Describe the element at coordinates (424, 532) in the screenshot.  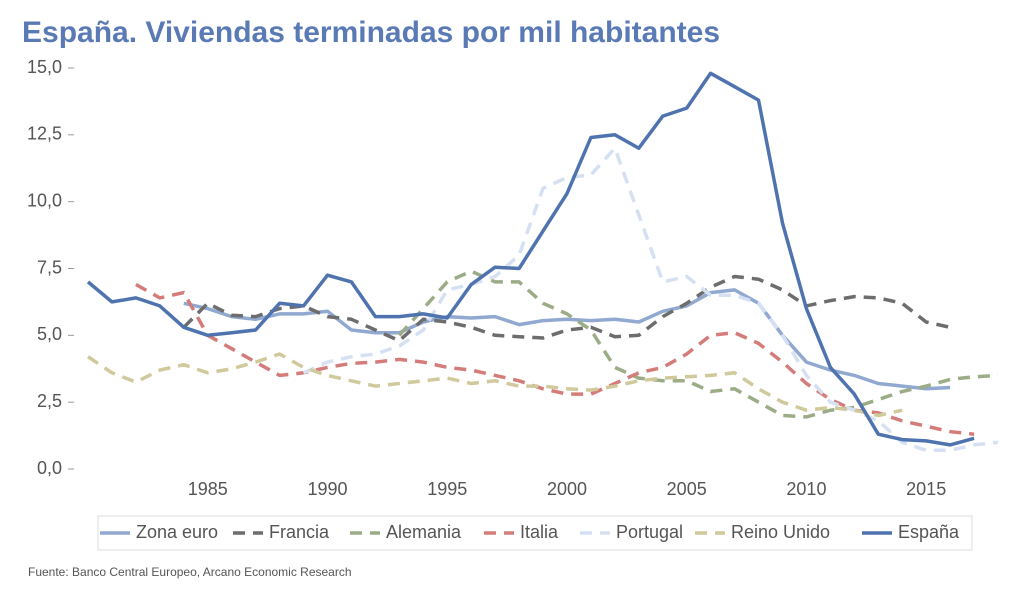
I see `legend-label: Alemania` at that location.